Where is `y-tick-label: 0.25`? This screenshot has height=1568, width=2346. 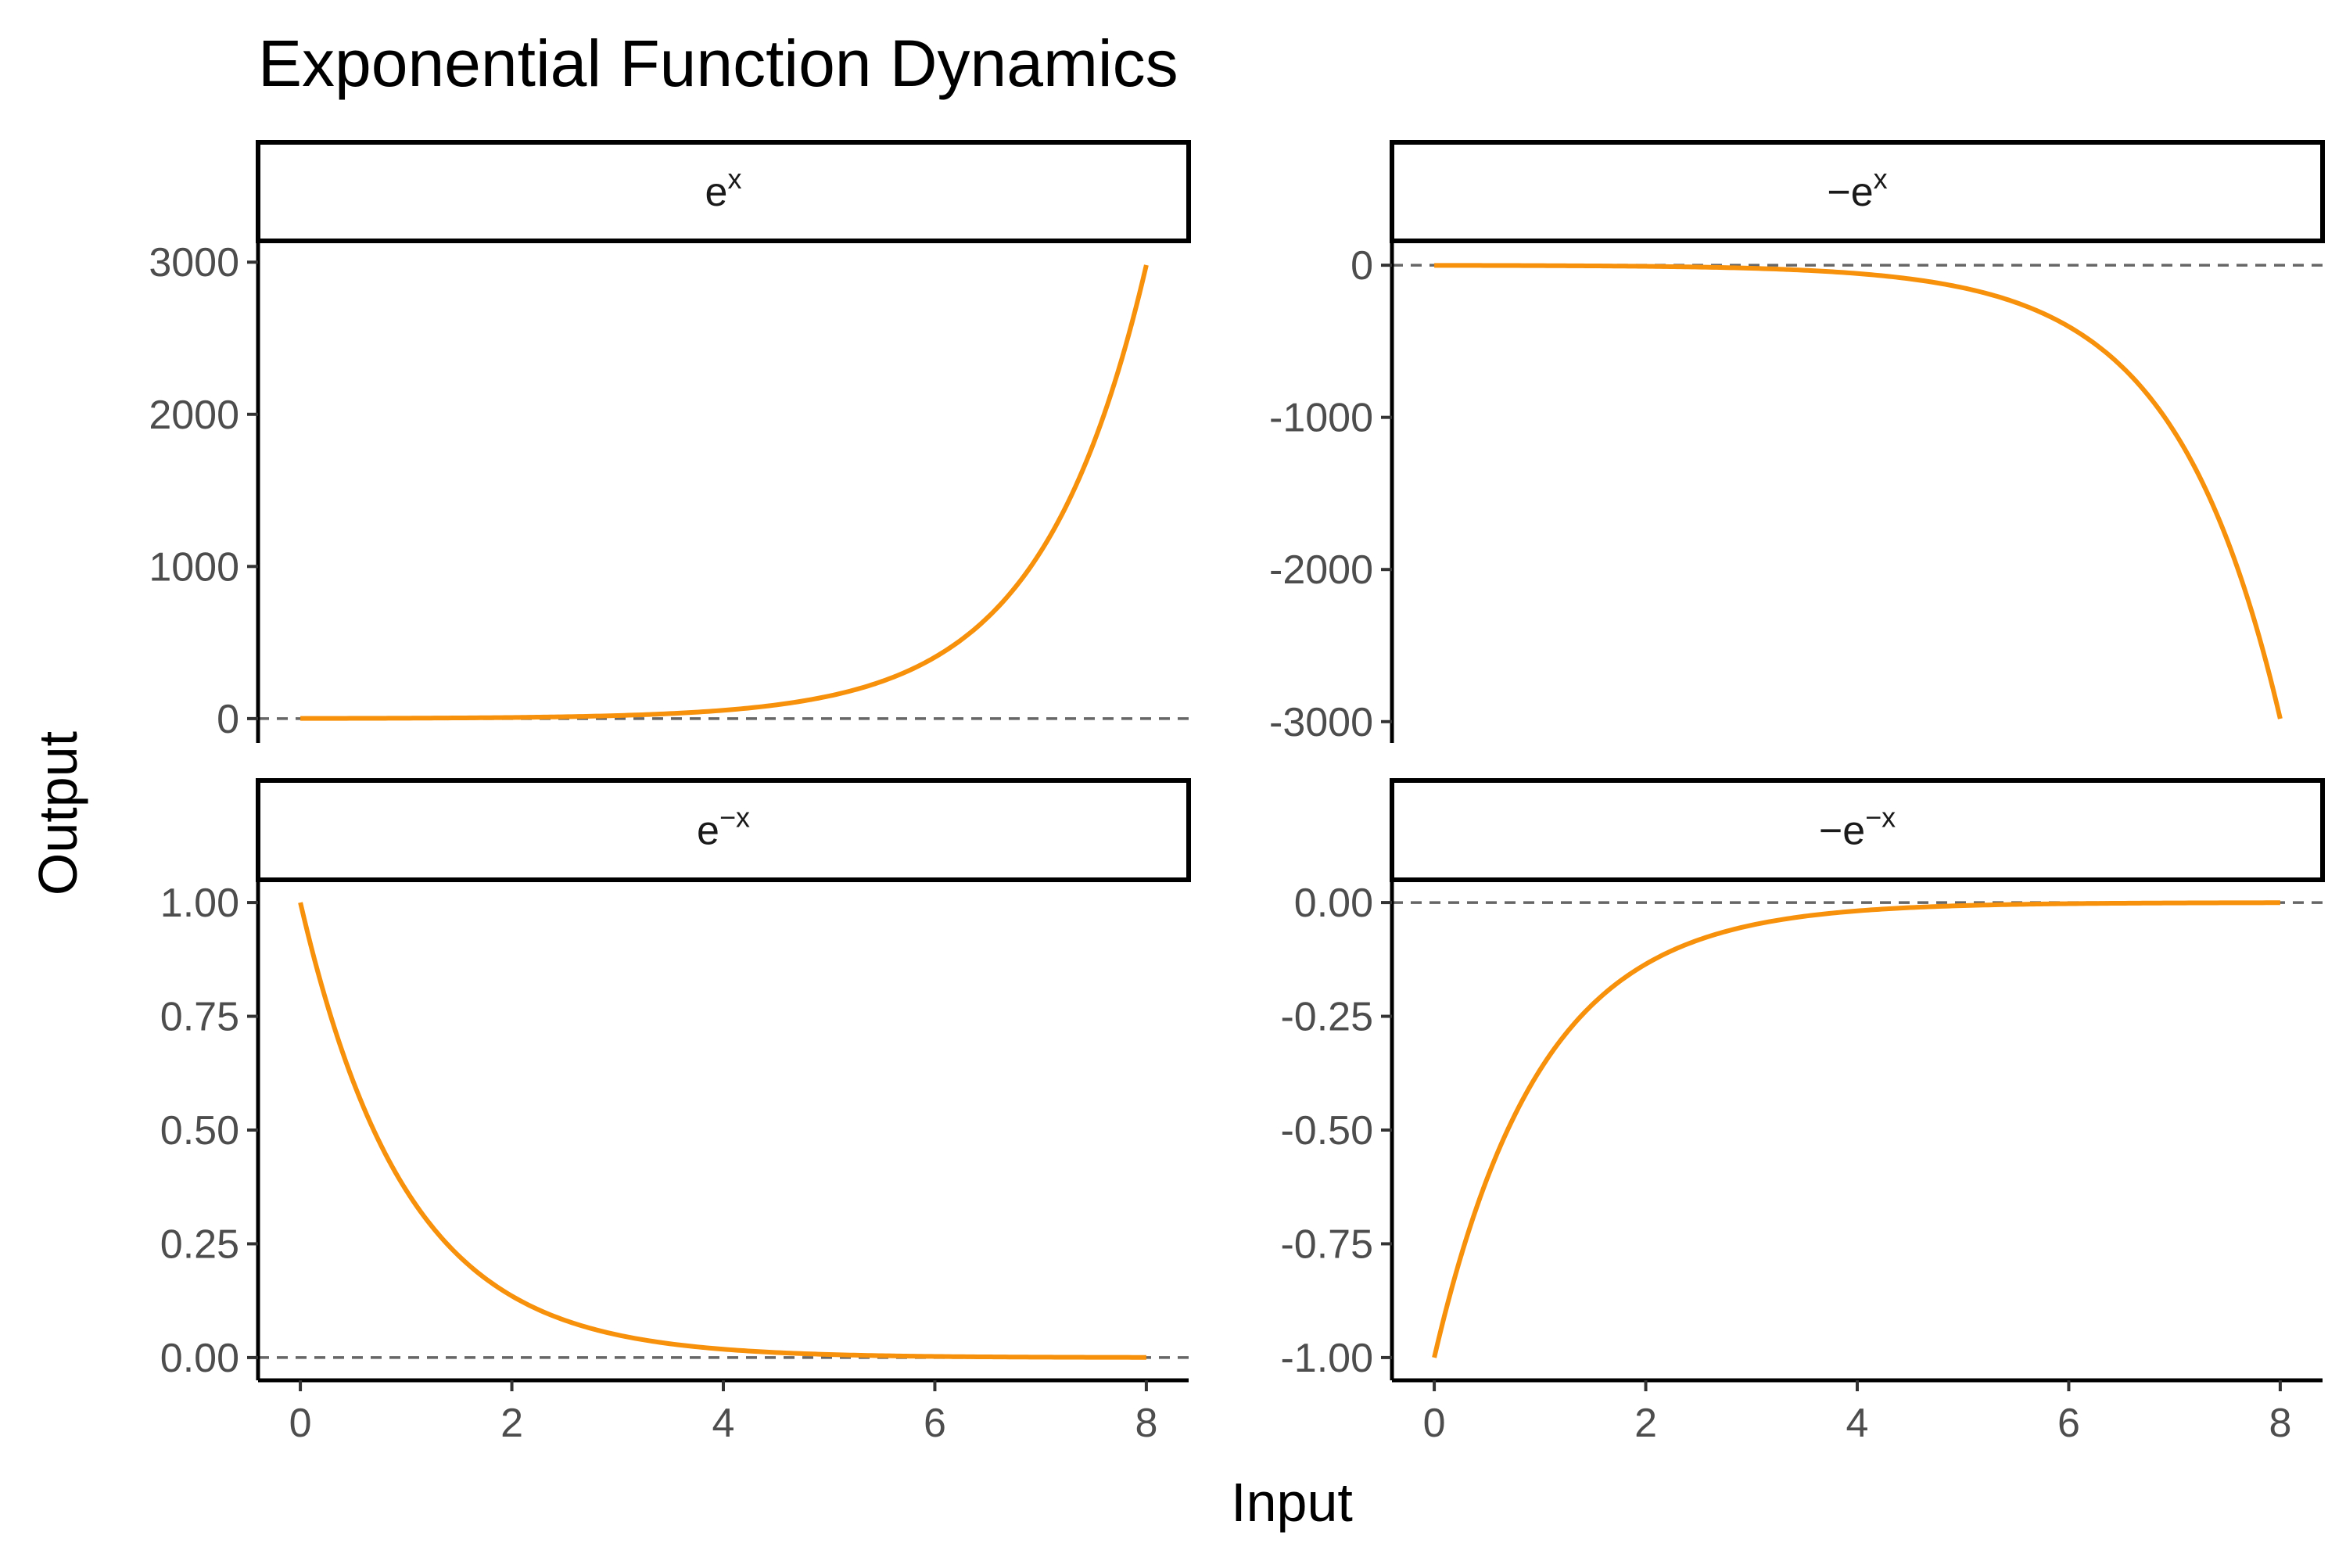 y-tick-label: 0.25 is located at coordinates (200, 1244).